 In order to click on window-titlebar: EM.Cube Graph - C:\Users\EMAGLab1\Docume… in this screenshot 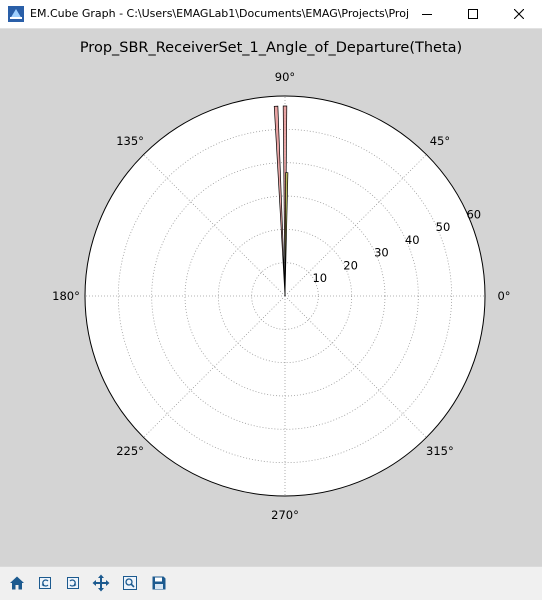, I will do `click(271, 14)`.